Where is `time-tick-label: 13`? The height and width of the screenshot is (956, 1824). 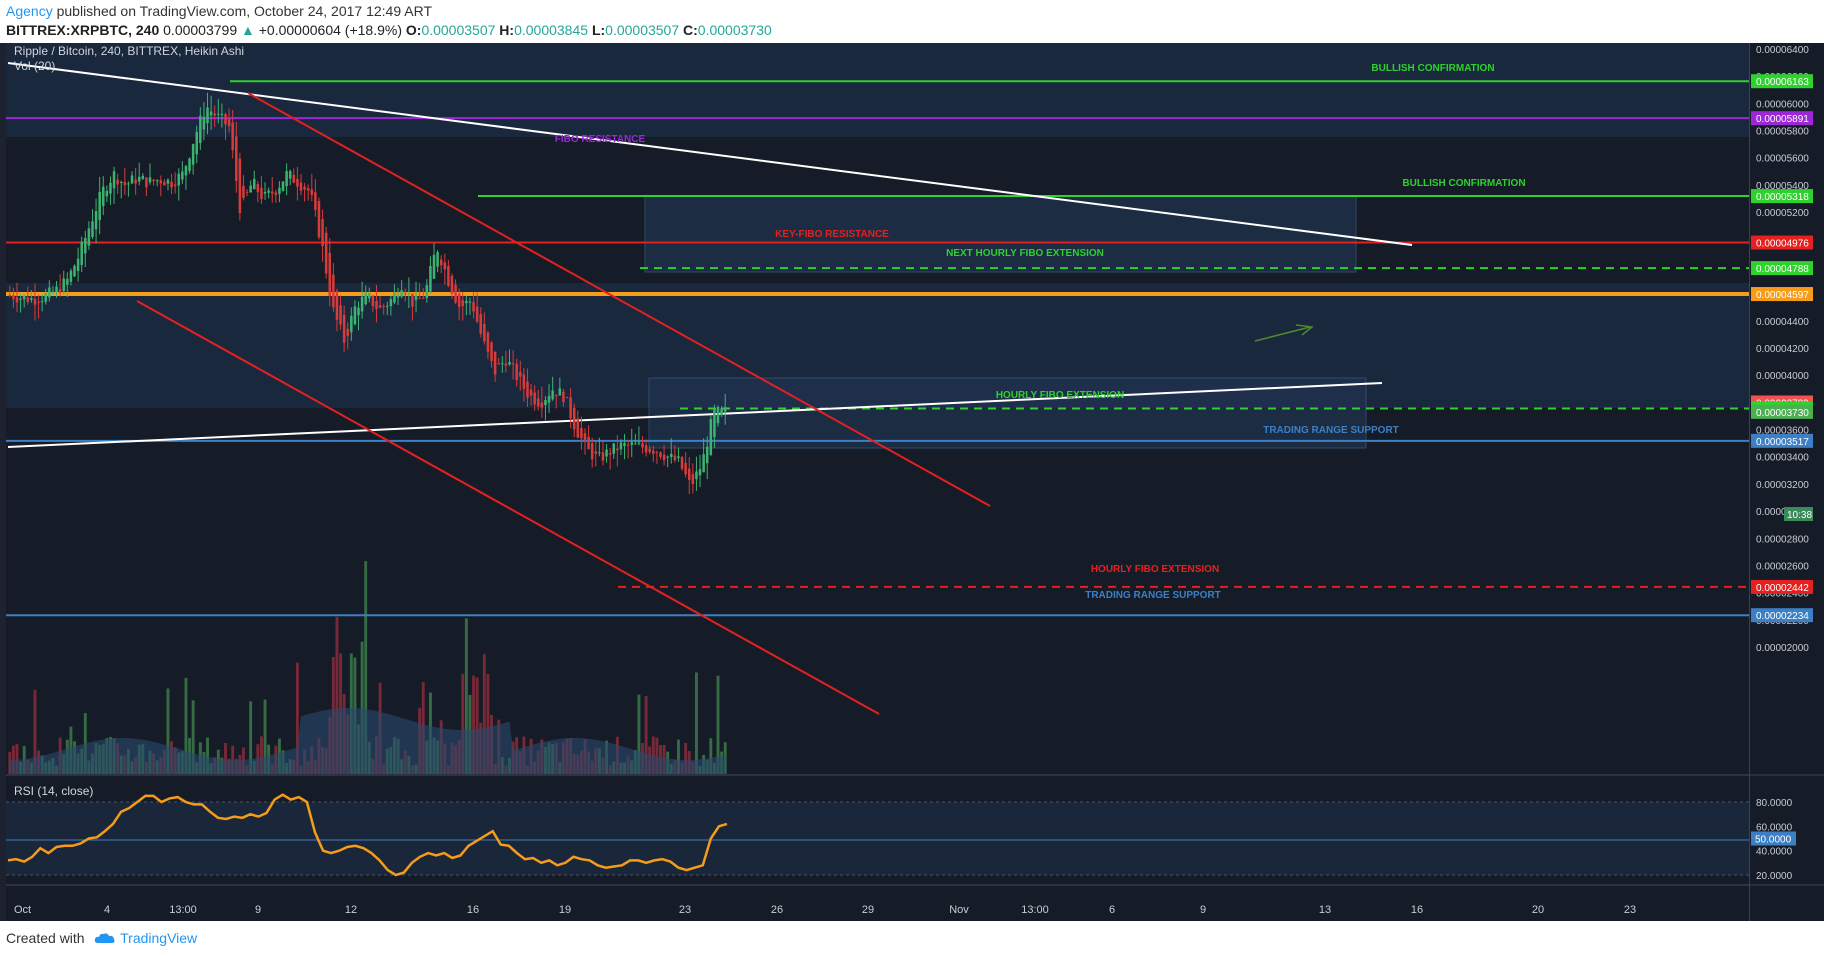 time-tick-label: 13 is located at coordinates (1325, 910).